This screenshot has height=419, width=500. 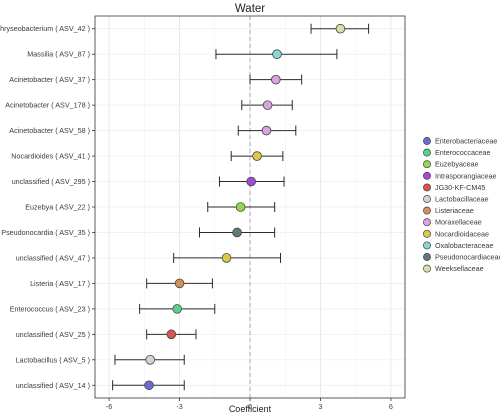 What do you see at coordinates (459, 268) in the screenshot?
I see `legend-label: Weeksellaceae` at bounding box center [459, 268].